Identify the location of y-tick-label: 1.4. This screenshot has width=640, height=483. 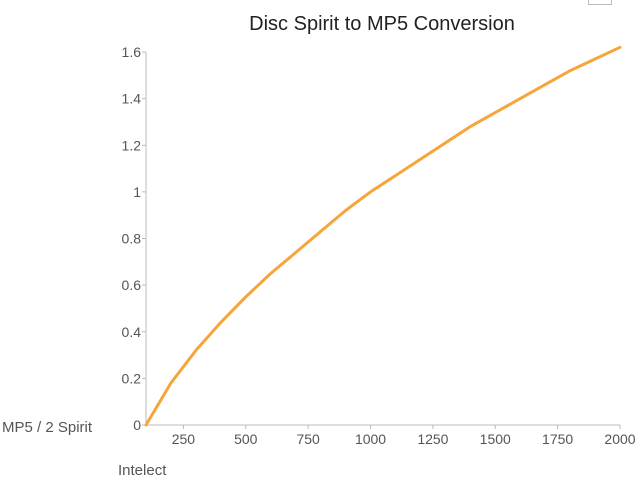
(132, 99).